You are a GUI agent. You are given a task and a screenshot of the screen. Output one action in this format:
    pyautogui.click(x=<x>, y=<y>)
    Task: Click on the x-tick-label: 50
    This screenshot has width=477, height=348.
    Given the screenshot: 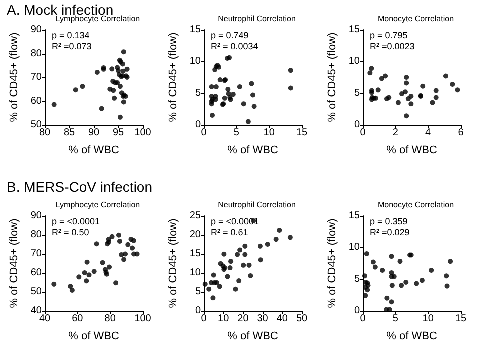 What is the action you would take?
    pyautogui.click(x=302, y=319)
    